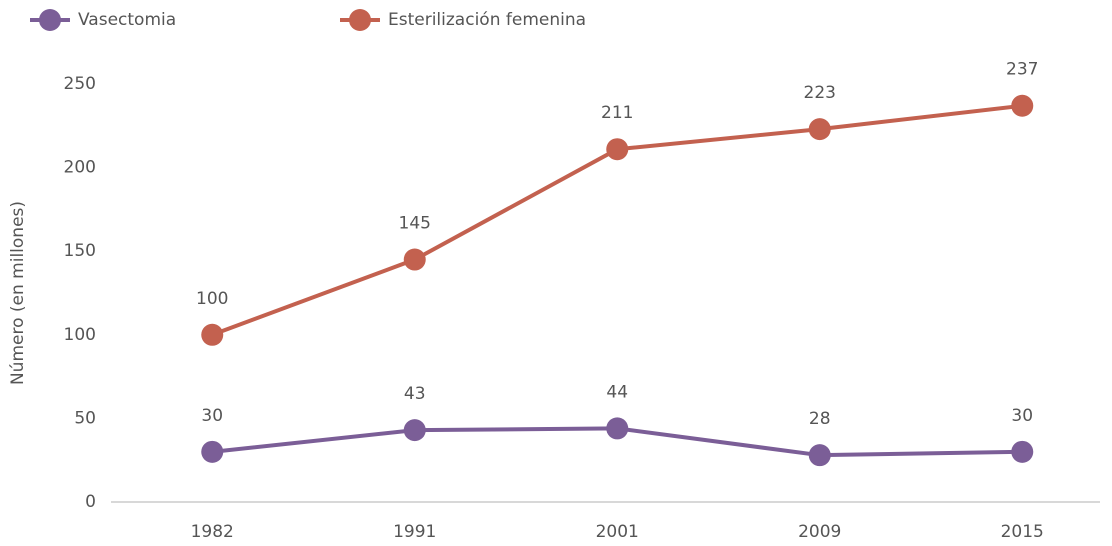  Describe the element at coordinates (80, 84) in the screenshot. I see `y-tick-label: 250` at that location.